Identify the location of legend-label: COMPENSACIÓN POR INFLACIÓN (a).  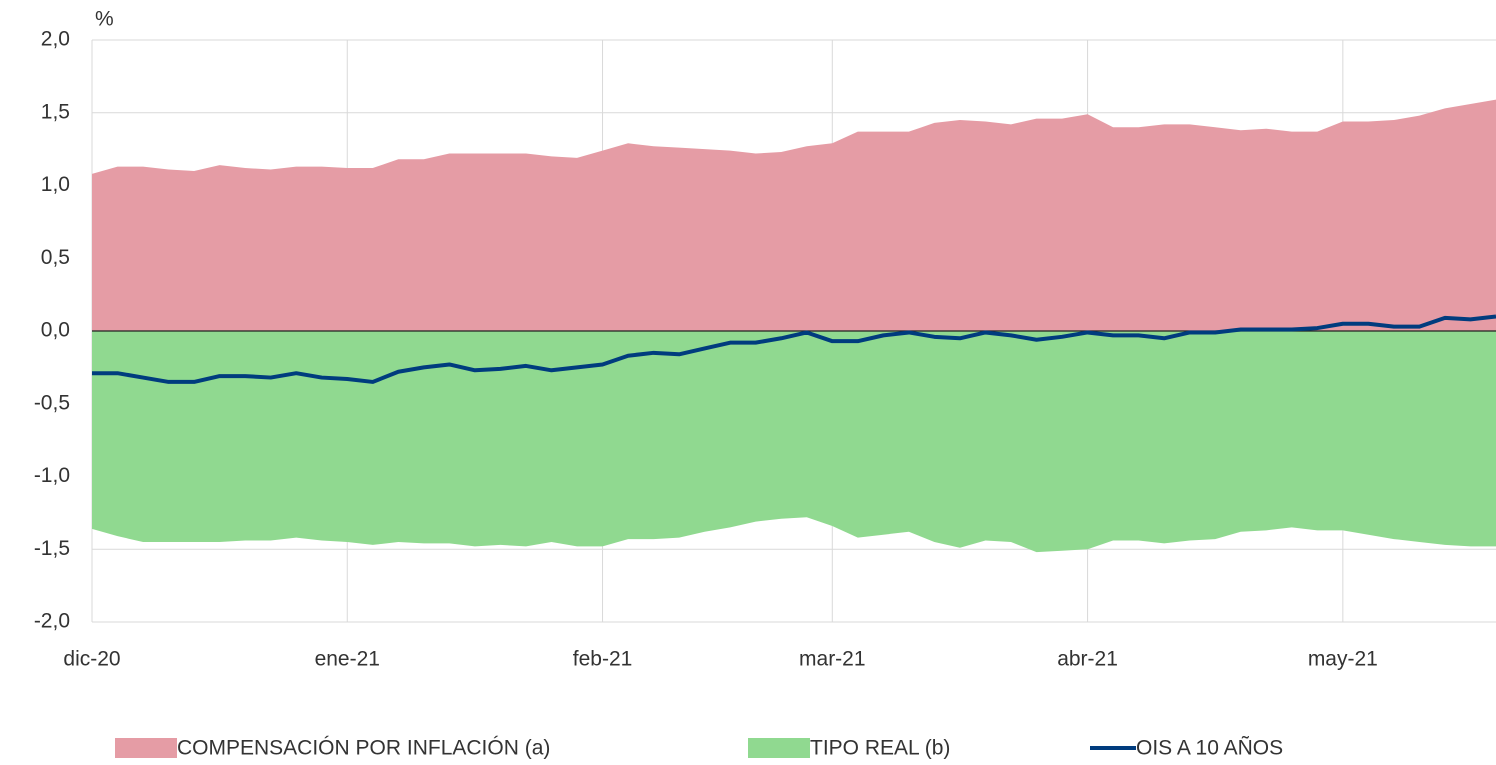
(363, 748).